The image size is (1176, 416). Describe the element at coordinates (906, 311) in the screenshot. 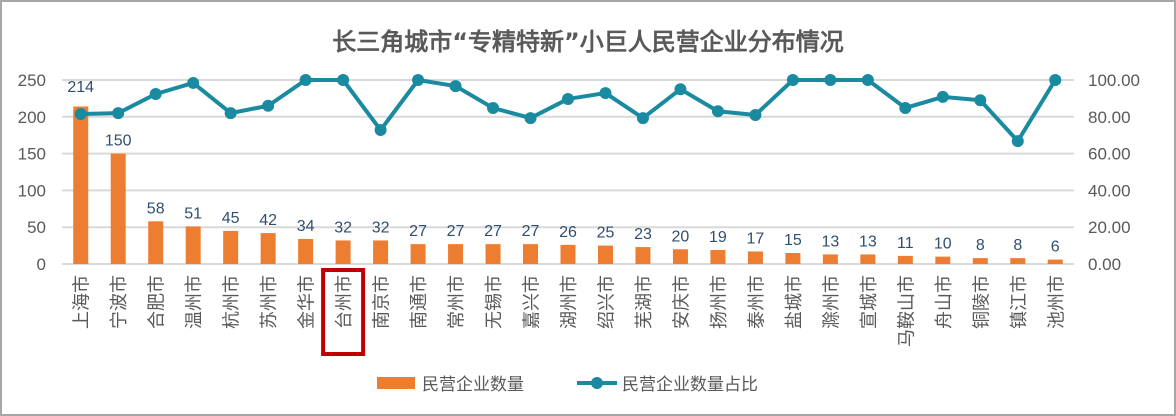

I see `x-tick-label: 马鞍山市` at that location.